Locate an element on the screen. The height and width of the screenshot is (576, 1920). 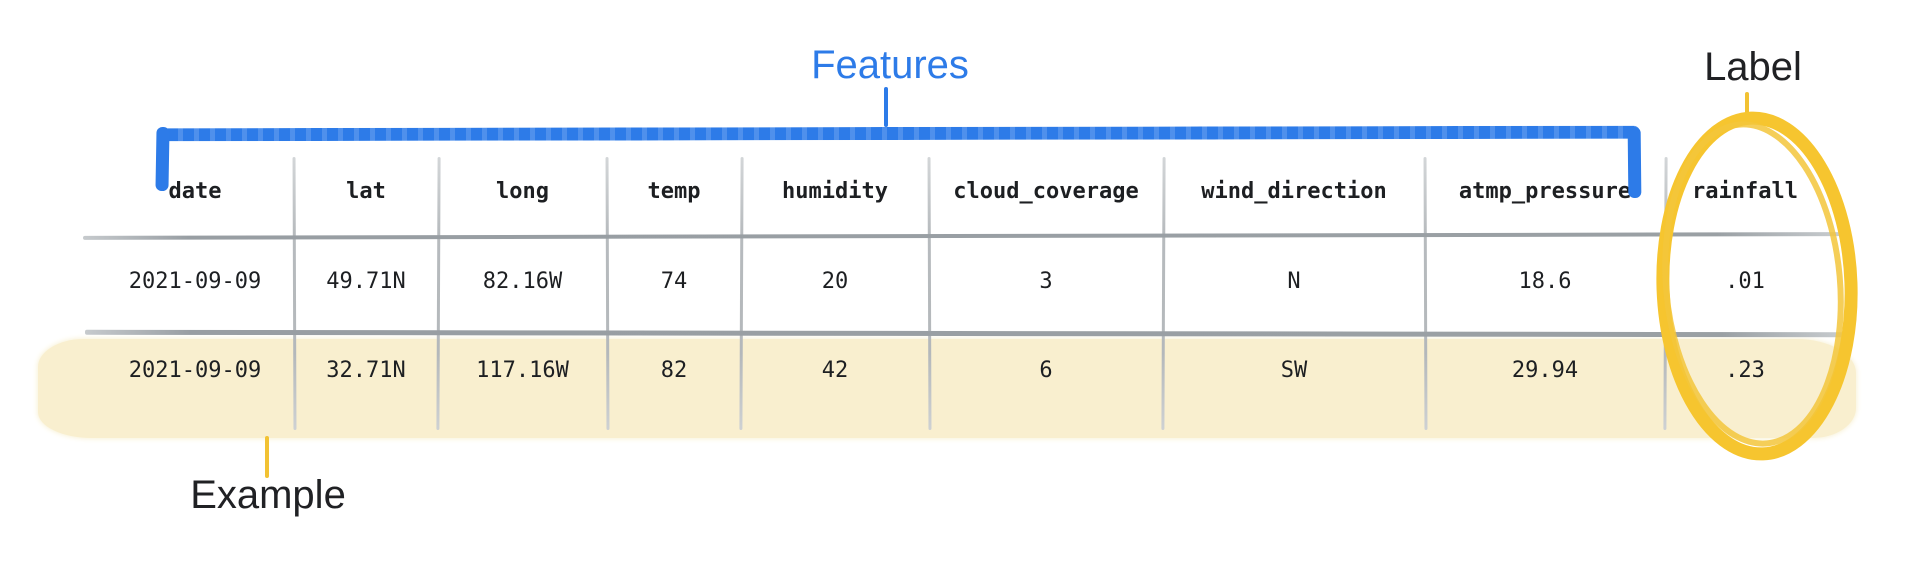
cell-long: 82.16W is located at coordinates (522, 281).